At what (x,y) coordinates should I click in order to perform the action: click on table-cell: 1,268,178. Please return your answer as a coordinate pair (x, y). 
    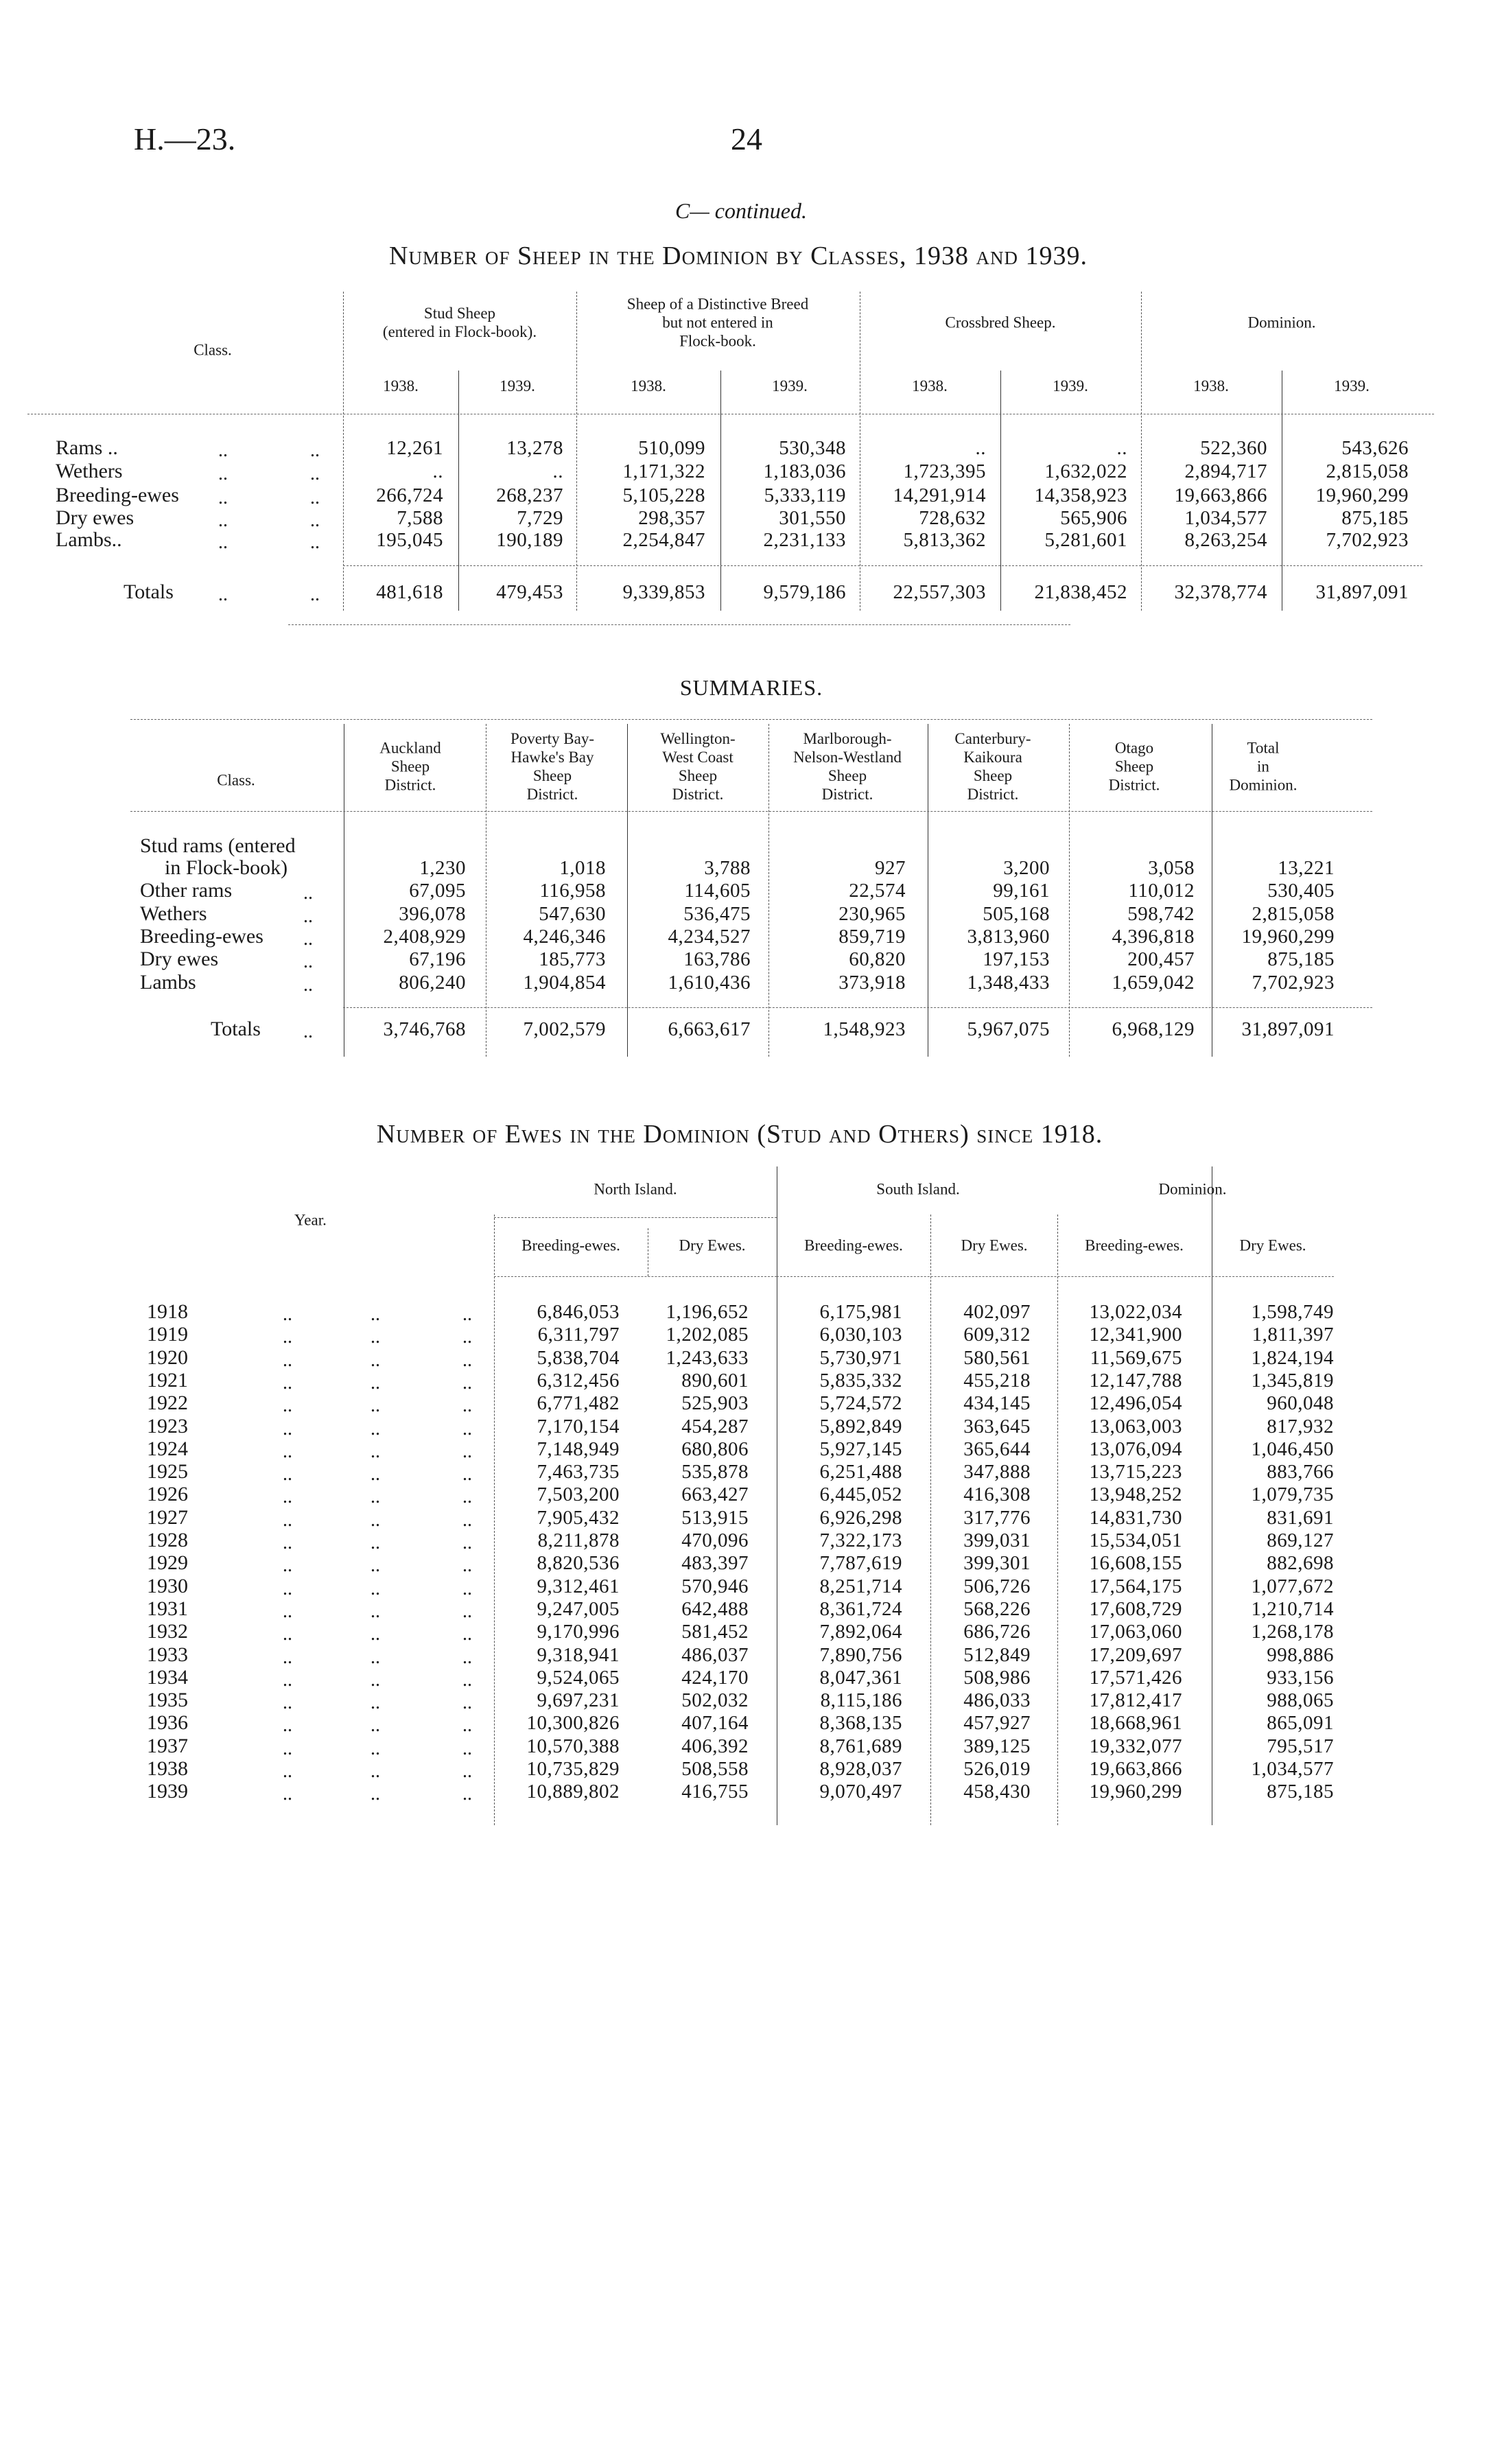
    Looking at the image, I should click on (1292, 1632).